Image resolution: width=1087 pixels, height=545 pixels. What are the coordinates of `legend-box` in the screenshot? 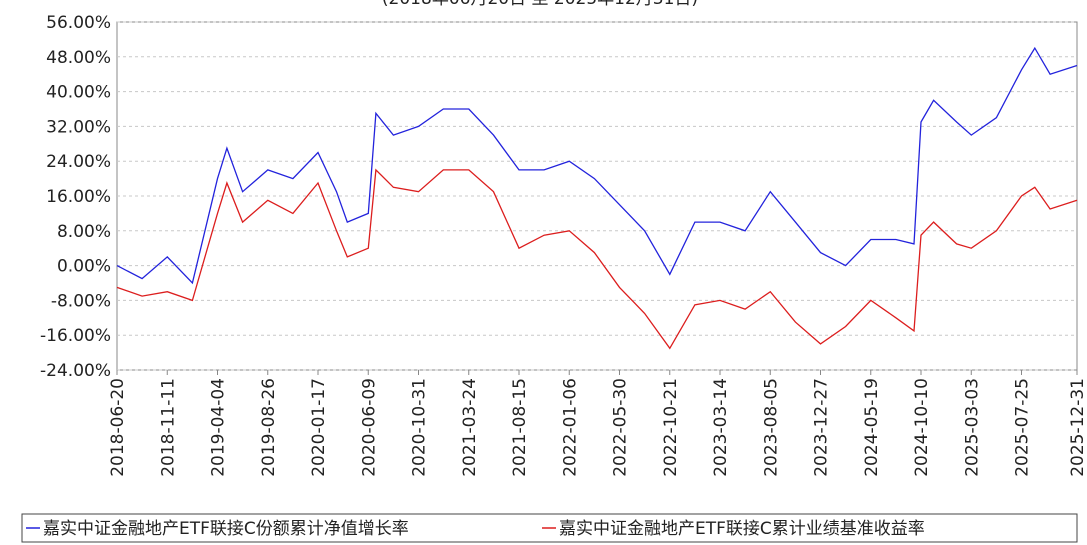 It's located at (549, 528).